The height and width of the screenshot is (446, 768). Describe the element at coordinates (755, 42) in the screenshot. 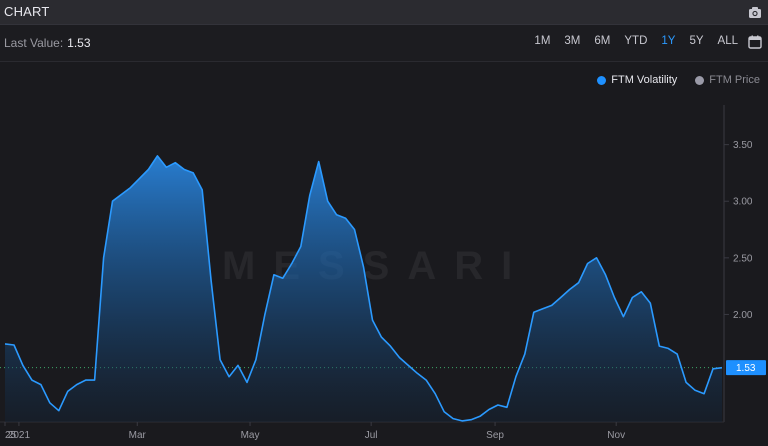

I see `calendar-icon` at that location.